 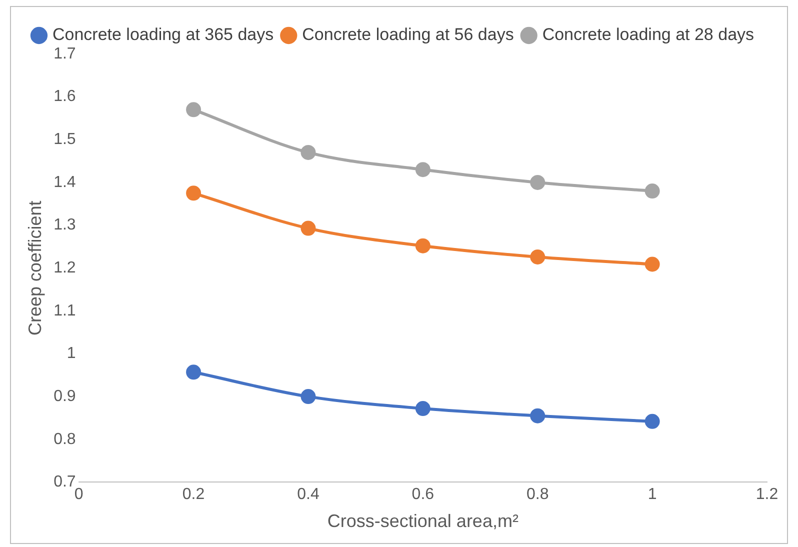 I want to click on x-axis-title: Cross-sectional area,m², so click(x=422, y=521).